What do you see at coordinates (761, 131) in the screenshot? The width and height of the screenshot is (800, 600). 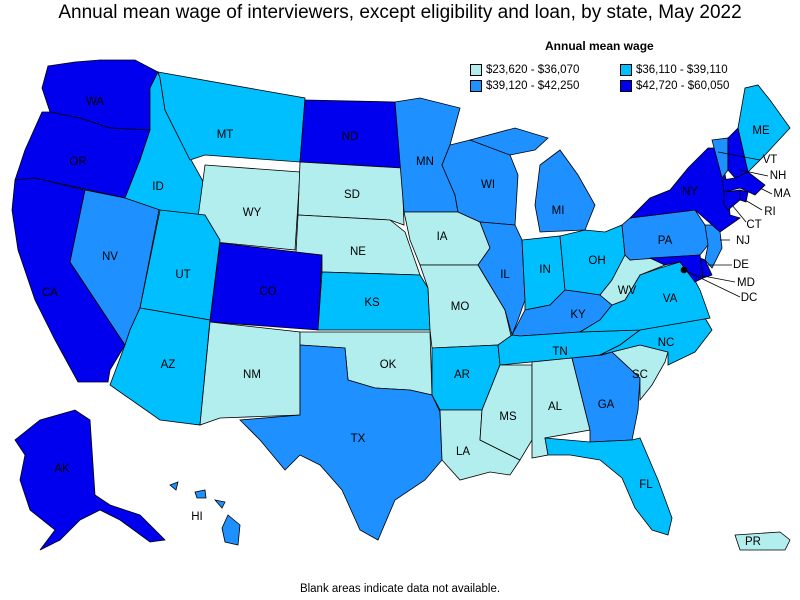 I see `state-label-me: ME` at bounding box center [761, 131].